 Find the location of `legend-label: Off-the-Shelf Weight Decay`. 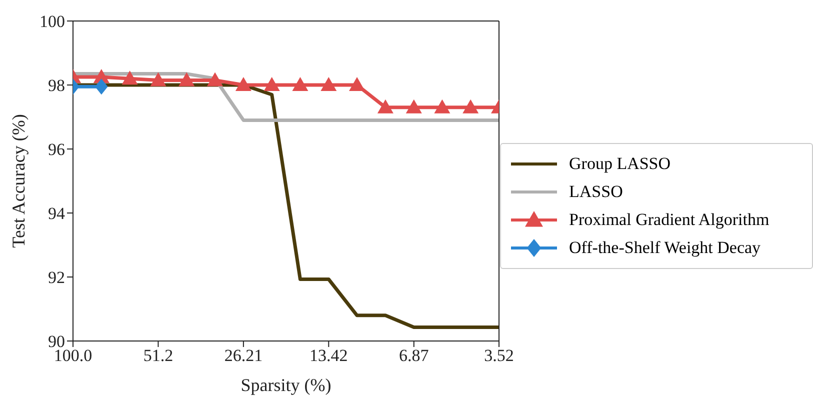

legend-label: Off-the-Shelf Weight Decay is located at coordinates (665, 248).